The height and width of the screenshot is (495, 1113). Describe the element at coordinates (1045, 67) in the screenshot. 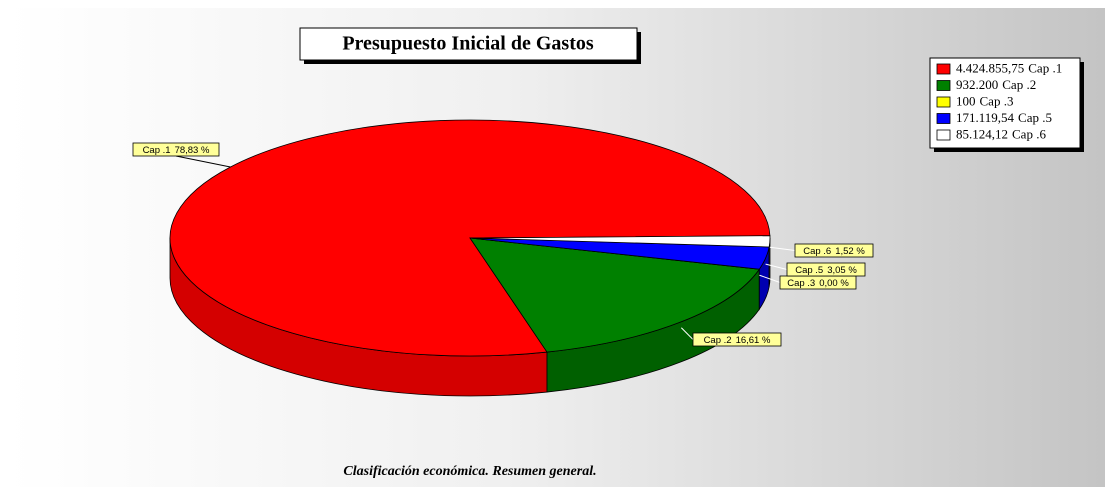

I see `legend-category: Cap .1` at that location.